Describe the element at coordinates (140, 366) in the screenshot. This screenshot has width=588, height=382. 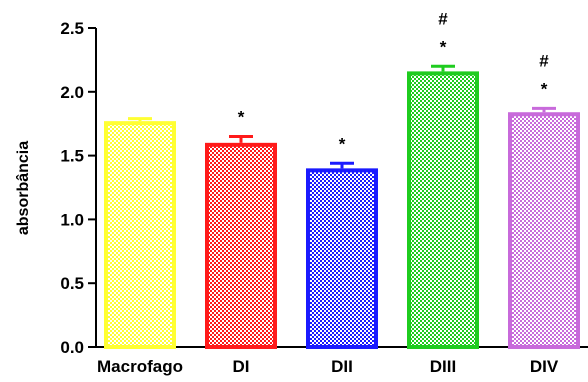
I see `x-category-label: Macrofago` at that location.